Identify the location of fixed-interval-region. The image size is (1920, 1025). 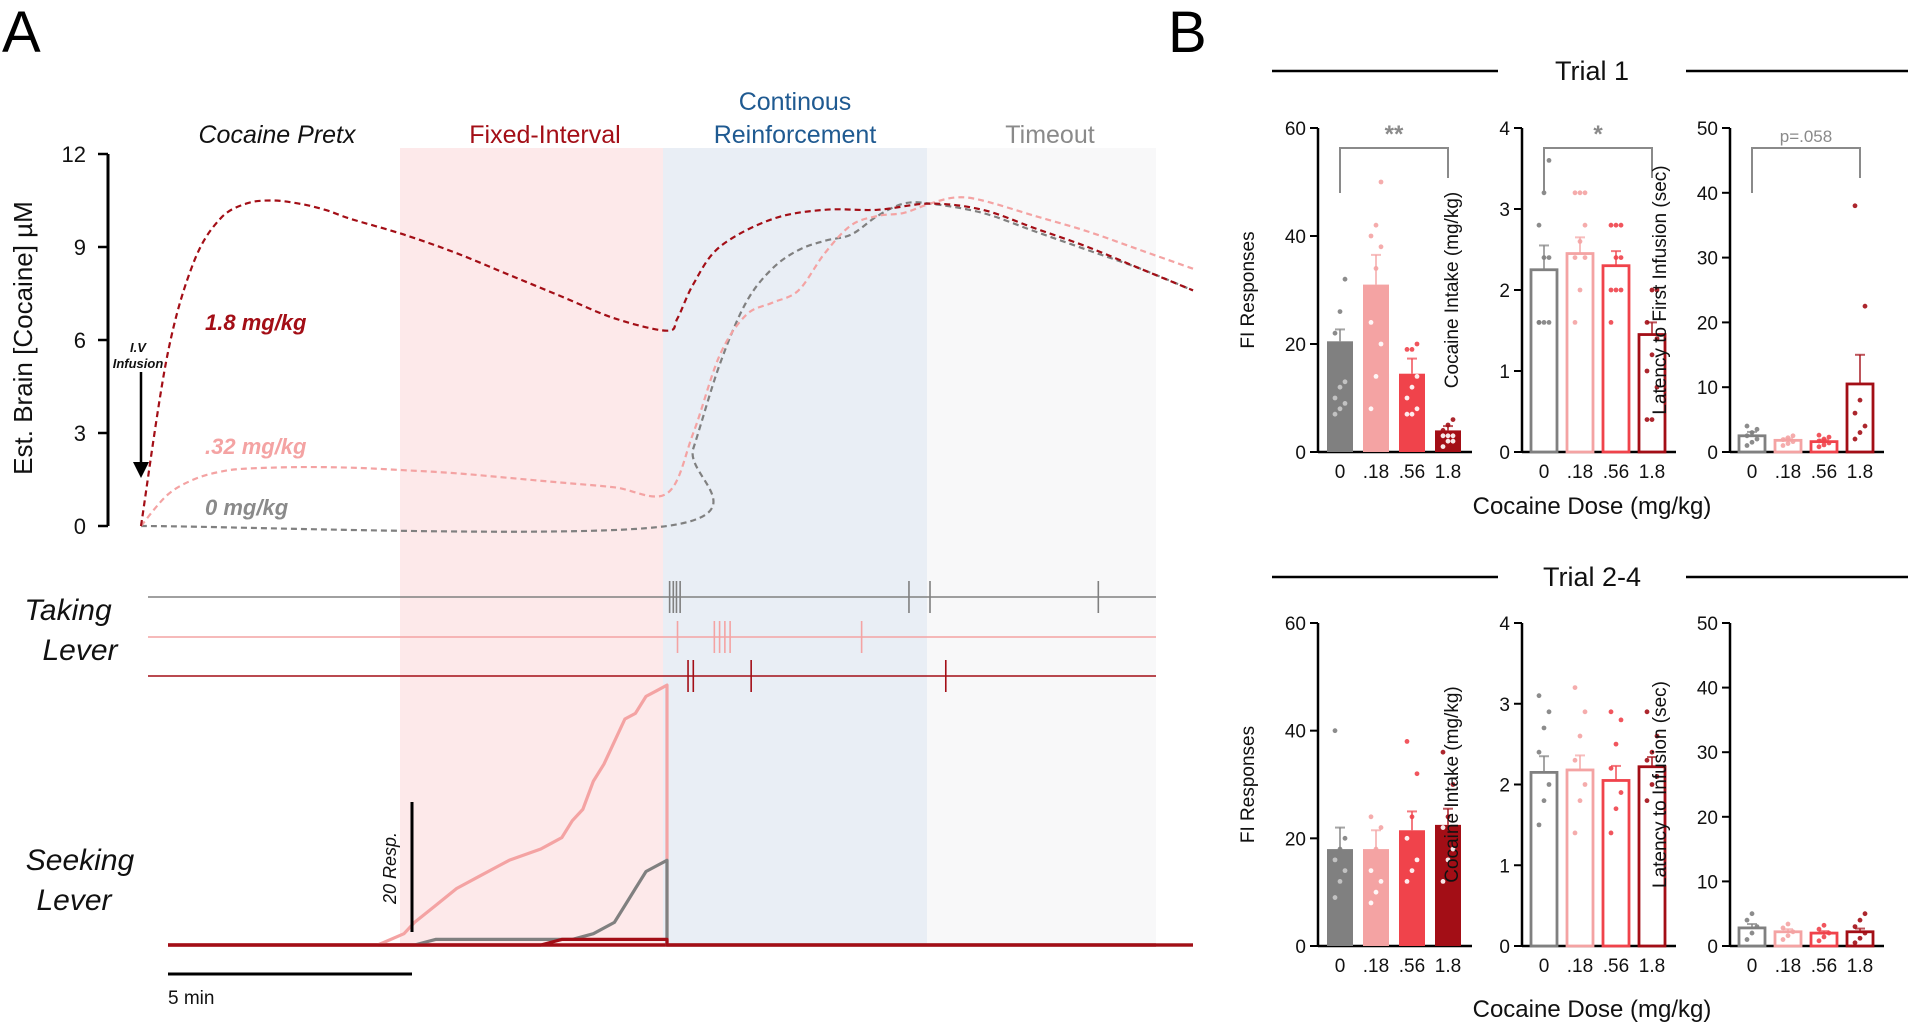
(531, 546).